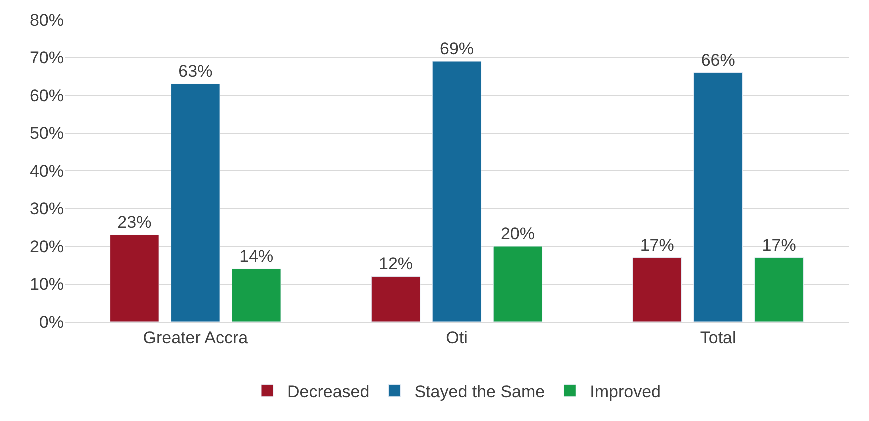 The image size is (869, 421). I want to click on legend-label: Improved, so click(626, 392).